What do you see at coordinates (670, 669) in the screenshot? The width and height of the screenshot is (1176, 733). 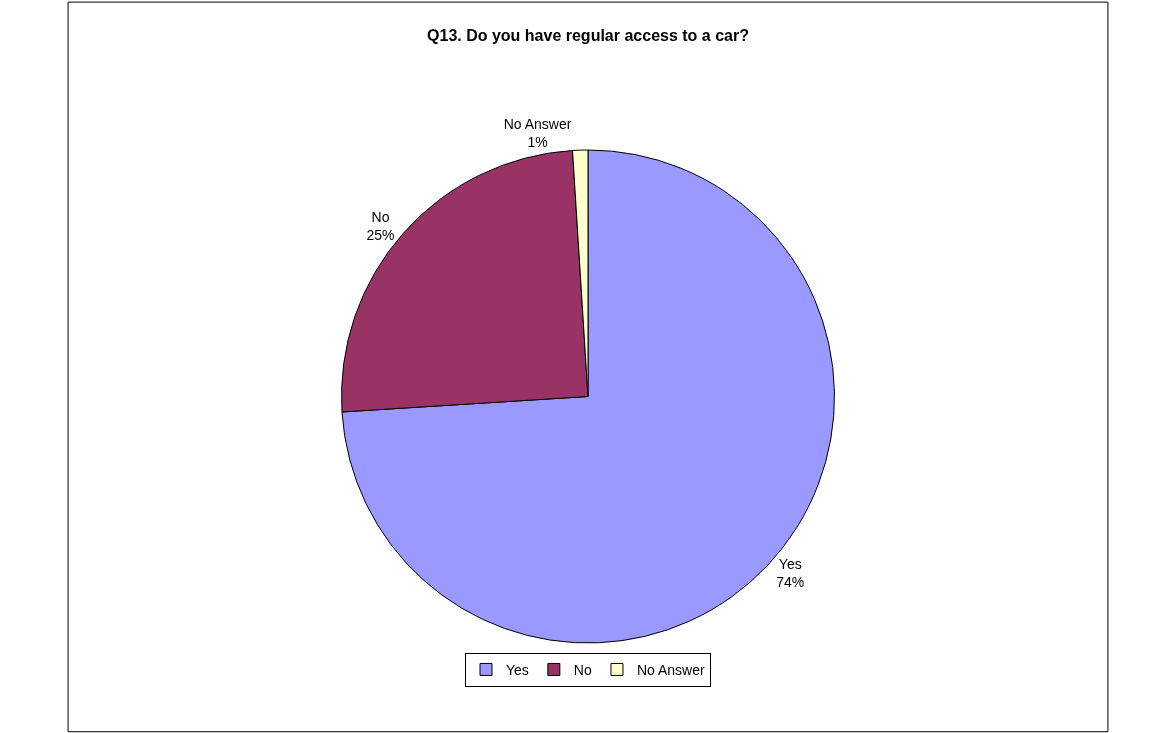 I see `legend-label: No Answer` at bounding box center [670, 669].